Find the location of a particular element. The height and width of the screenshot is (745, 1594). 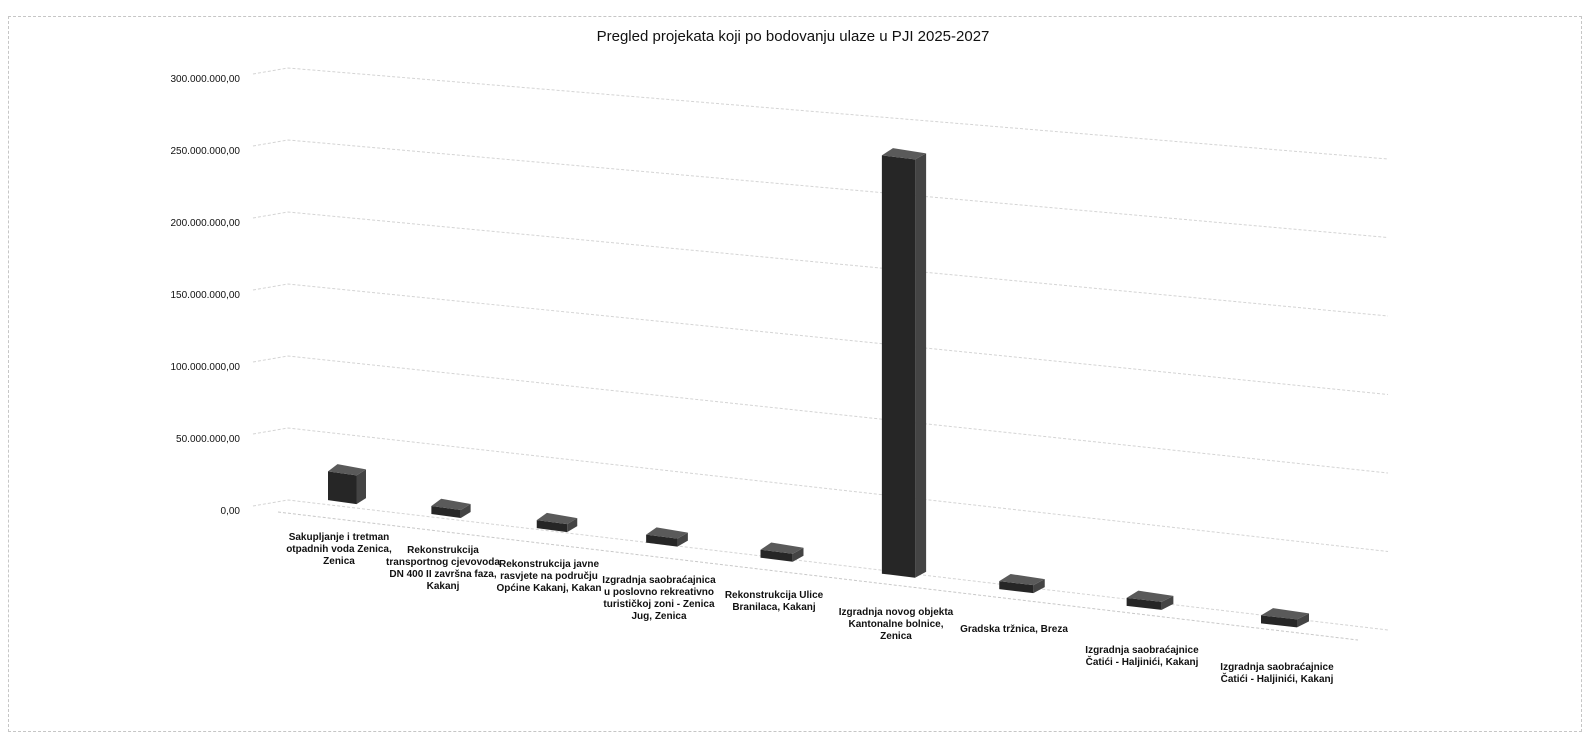

y-tick-label: 150.000.000,00 is located at coordinates (205, 295).